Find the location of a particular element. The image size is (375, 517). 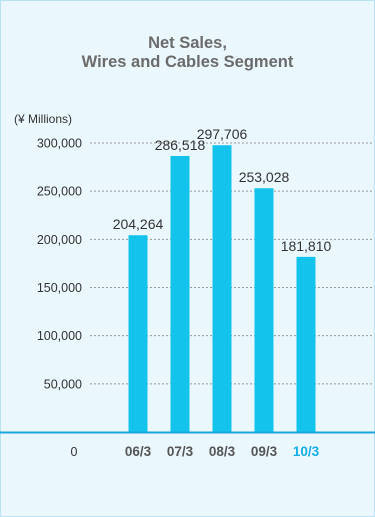

y-tick-label: 200,000 is located at coordinates (59, 240).